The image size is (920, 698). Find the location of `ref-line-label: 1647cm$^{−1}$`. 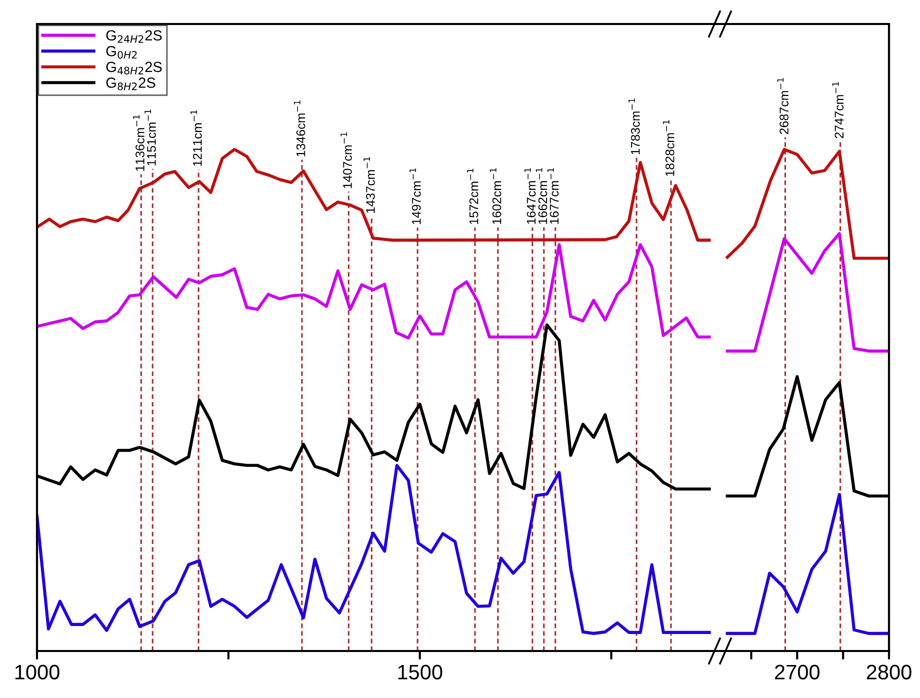

ref-line-label: 1647cm$^{−1}$ is located at coordinates (530, 196).